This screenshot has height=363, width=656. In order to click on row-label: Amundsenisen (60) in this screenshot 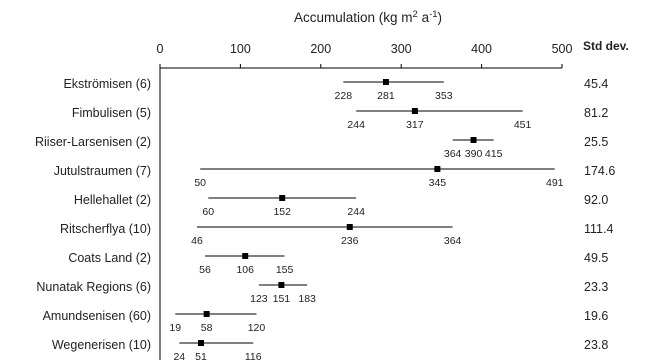, I will do `click(97, 316)`.